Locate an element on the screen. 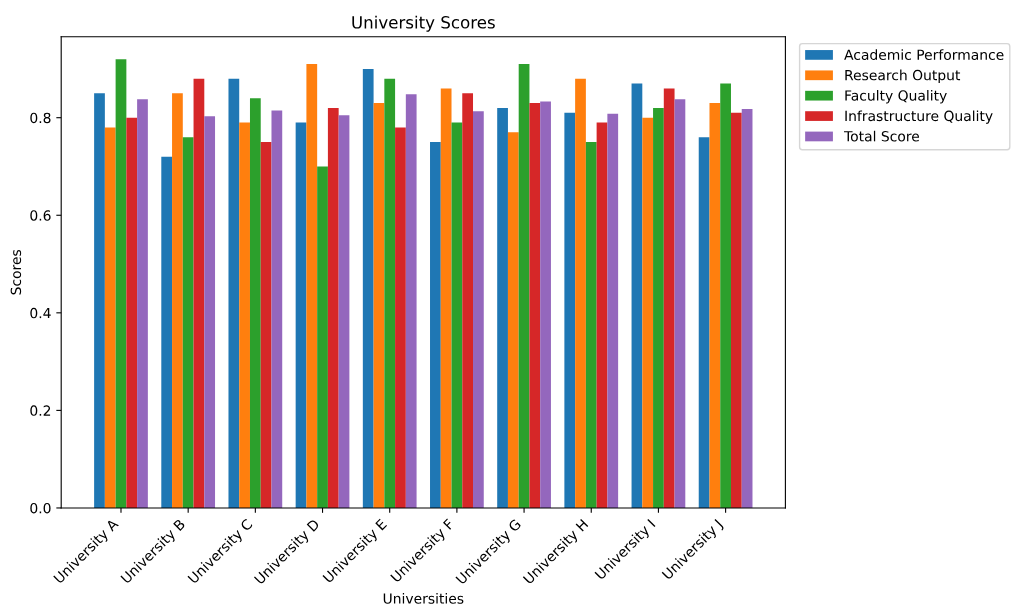 Image resolution: width=1020 pixels, height=612 pixels. legend-label: Research Output is located at coordinates (903, 76).